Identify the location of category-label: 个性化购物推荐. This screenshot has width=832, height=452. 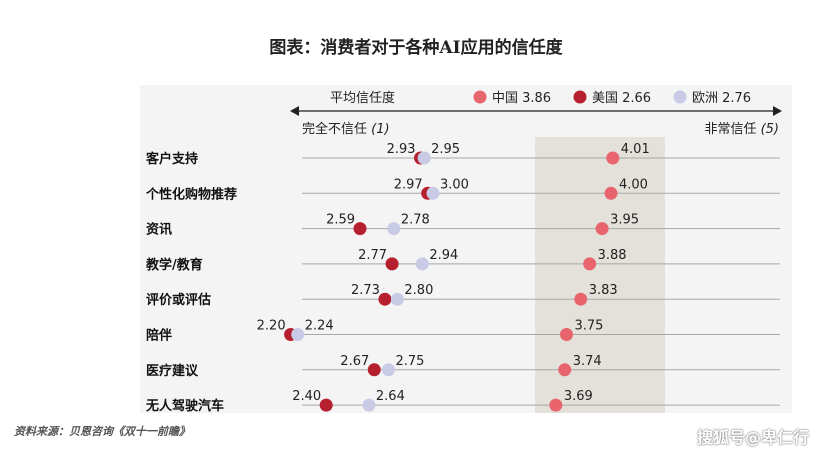
(191, 194).